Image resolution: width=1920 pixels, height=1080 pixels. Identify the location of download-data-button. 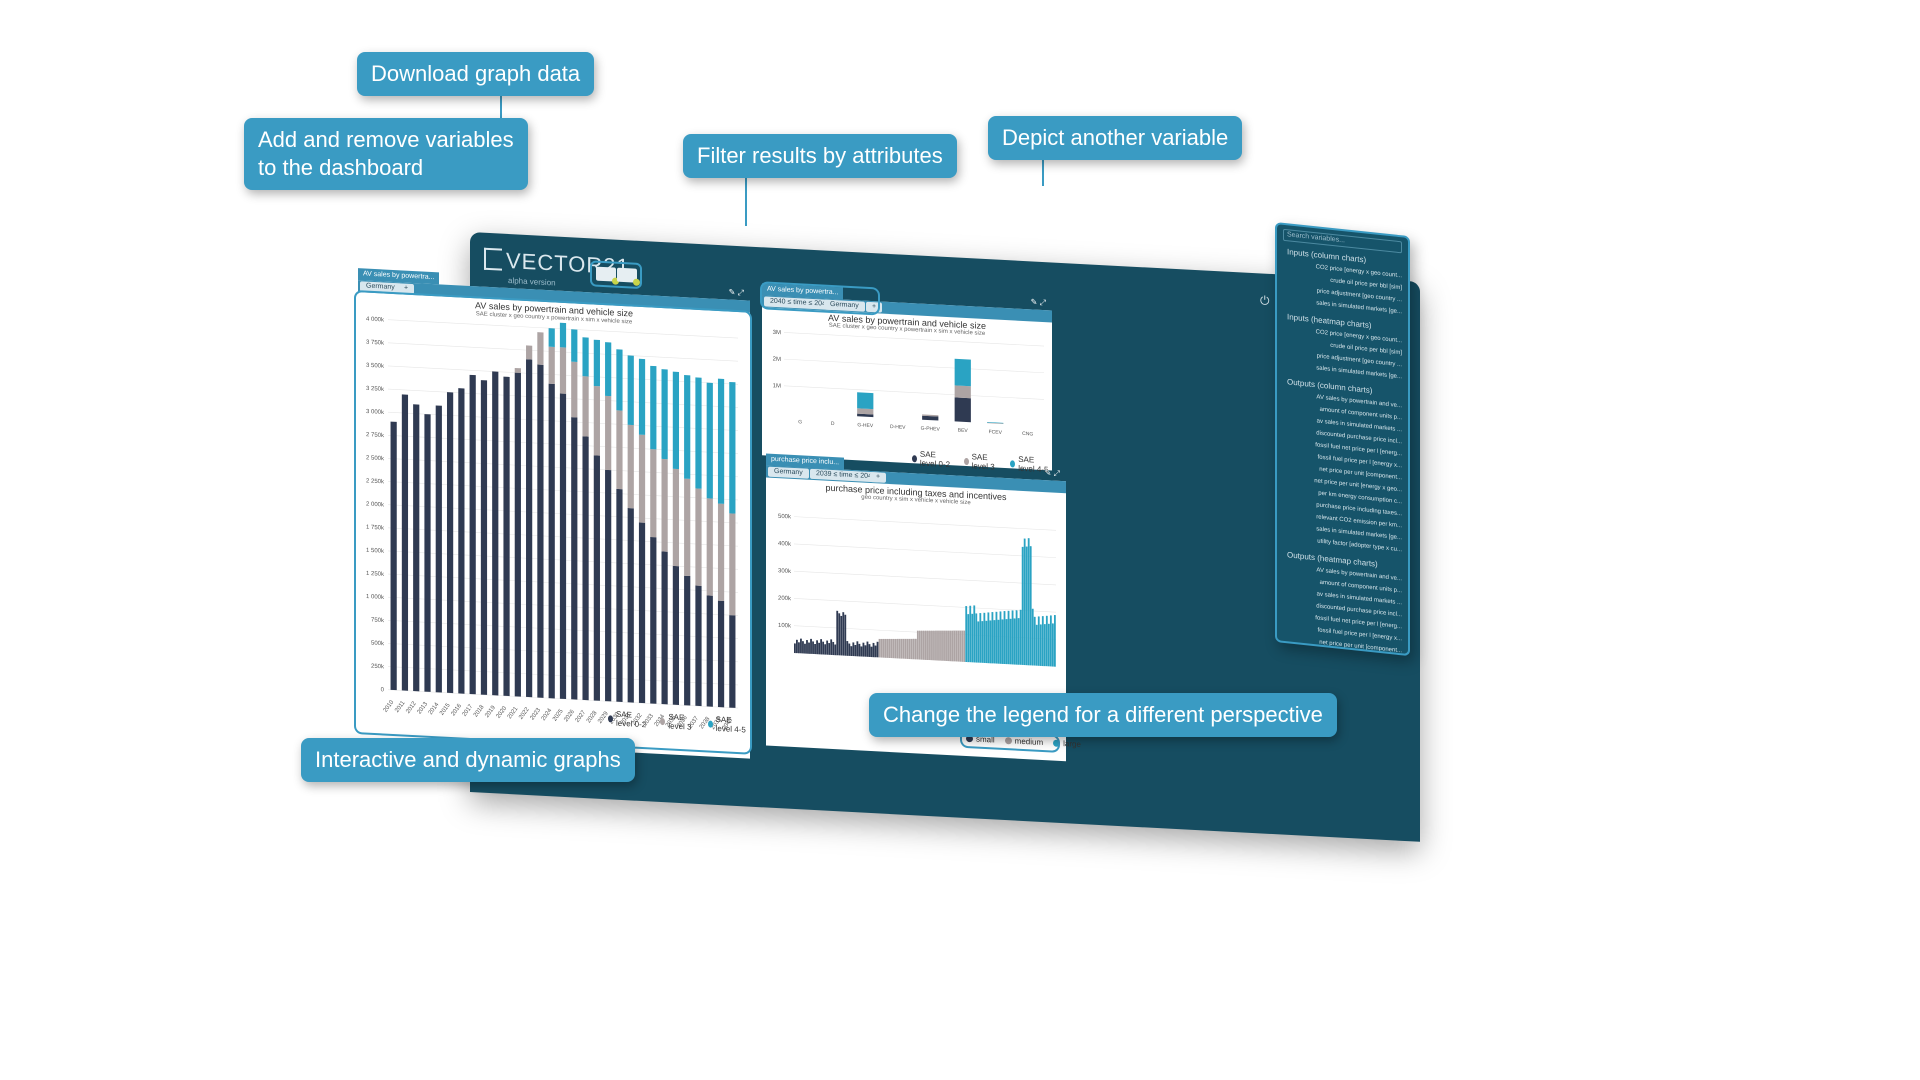
(626, 275).